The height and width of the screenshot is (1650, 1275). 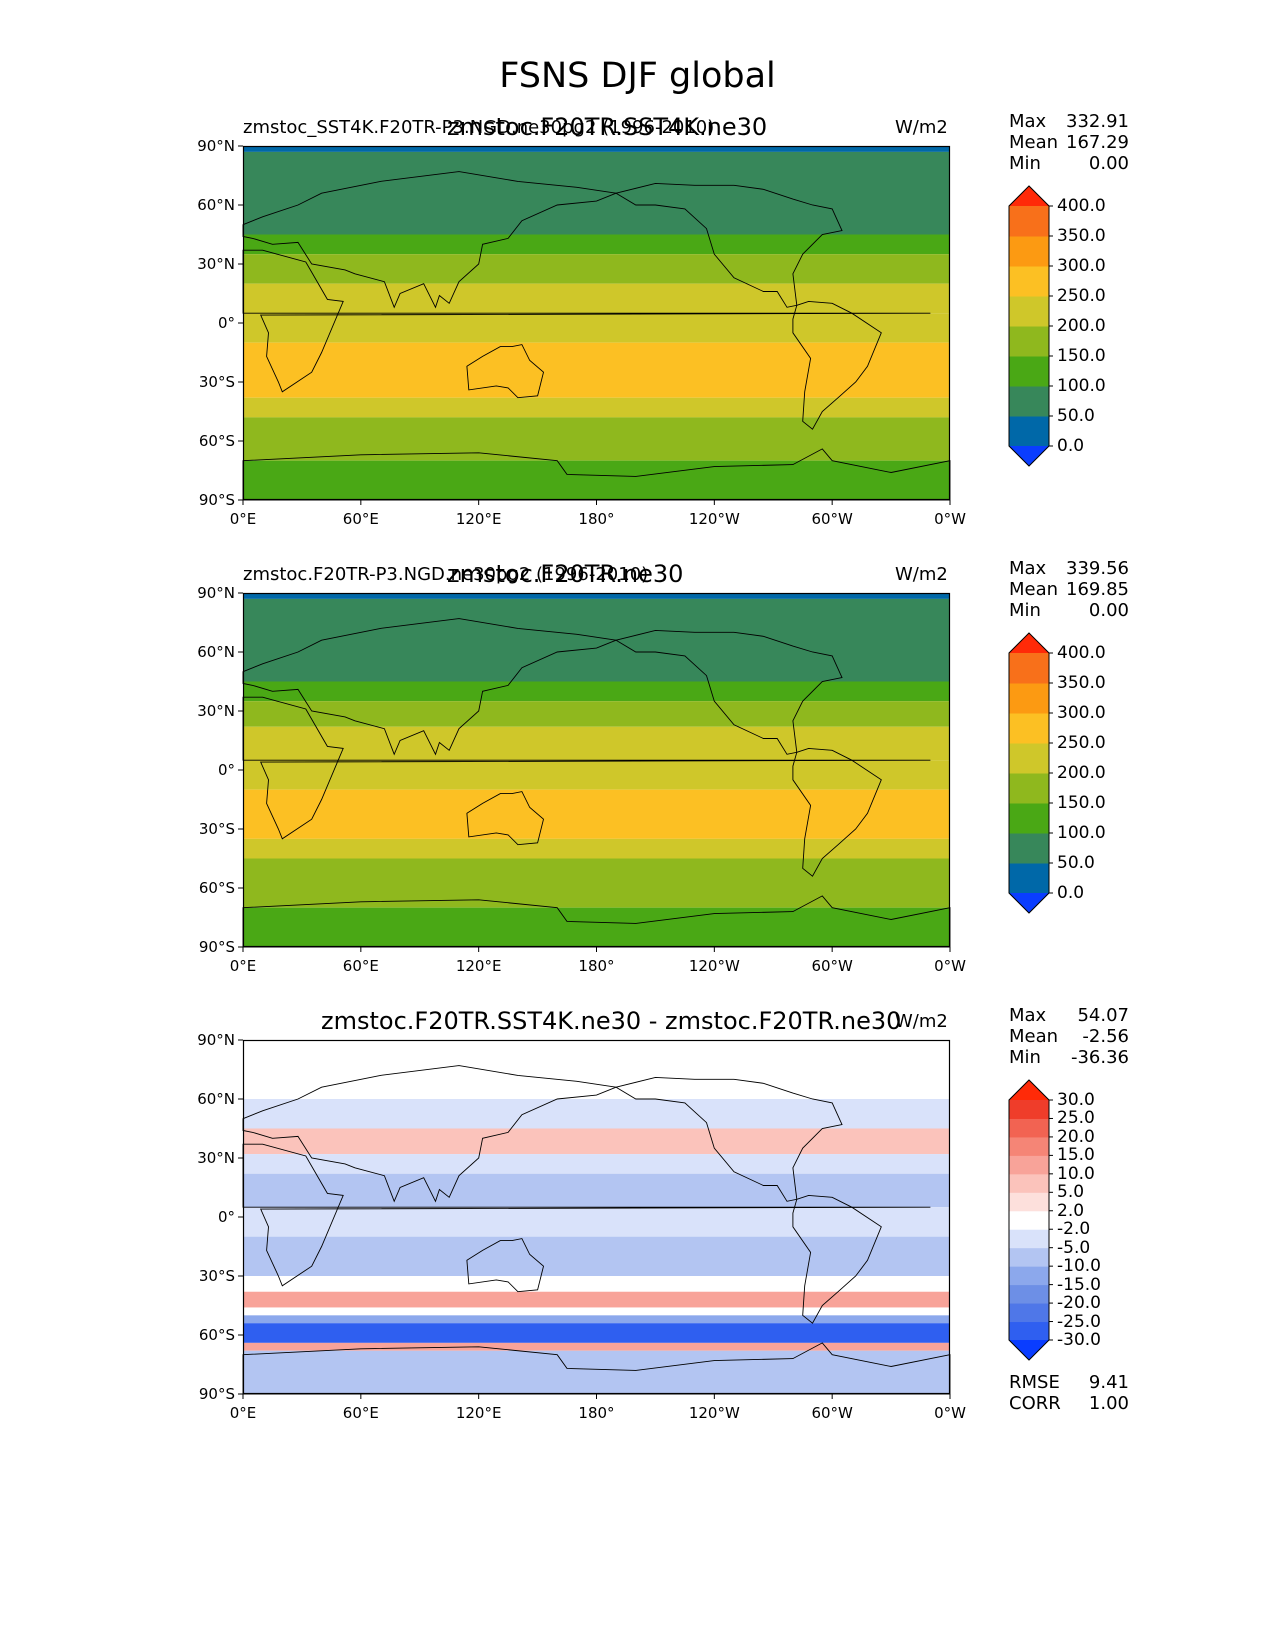 What do you see at coordinates (1097, 142) in the screenshot?
I see `stat-value: 167.29` at bounding box center [1097, 142].